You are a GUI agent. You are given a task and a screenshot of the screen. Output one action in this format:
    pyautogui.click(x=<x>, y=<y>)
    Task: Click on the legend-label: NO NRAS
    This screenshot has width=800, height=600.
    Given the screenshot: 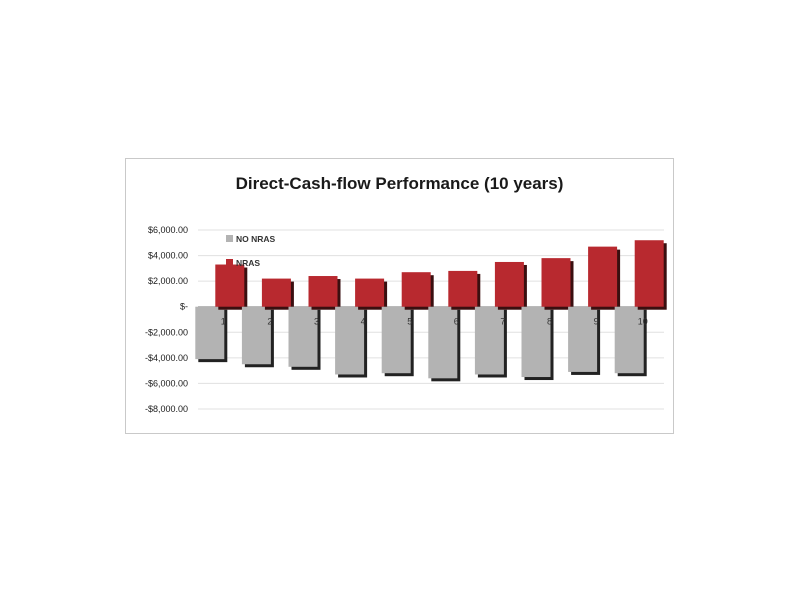 What is the action you would take?
    pyautogui.click(x=256, y=239)
    